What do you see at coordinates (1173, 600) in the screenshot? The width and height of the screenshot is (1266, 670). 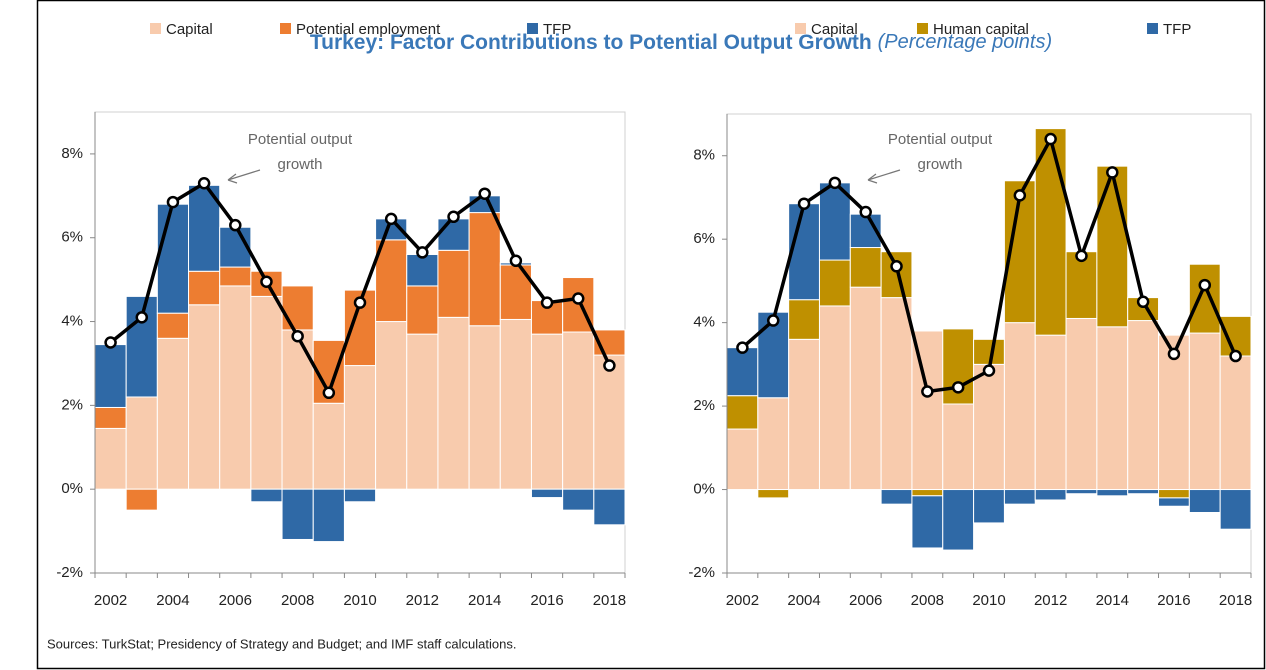 I see `x-tick-label: 2016` at bounding box center [1173, 600].